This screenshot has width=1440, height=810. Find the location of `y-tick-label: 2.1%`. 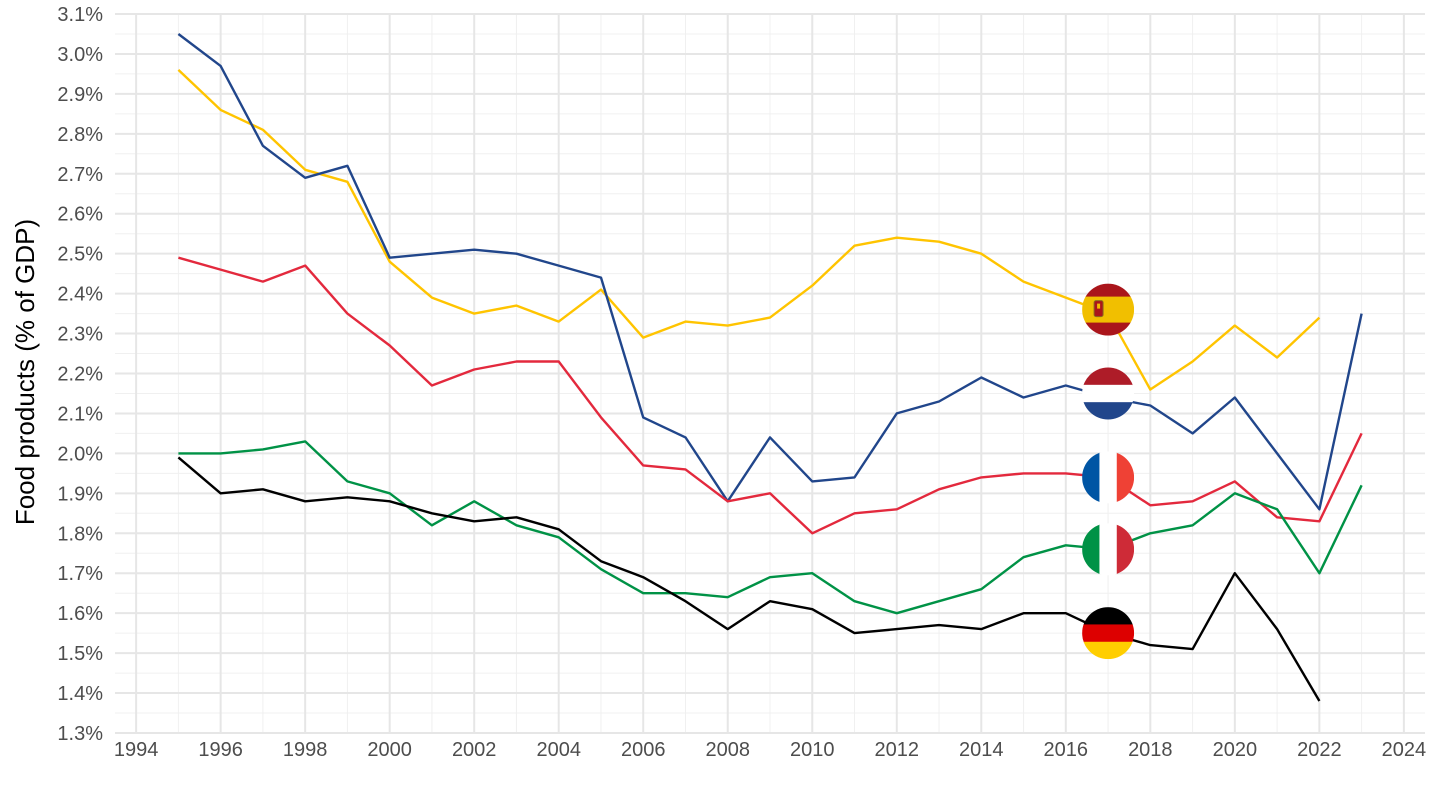

y-tick-label: 2.1% is located at coordinates (80, 414).